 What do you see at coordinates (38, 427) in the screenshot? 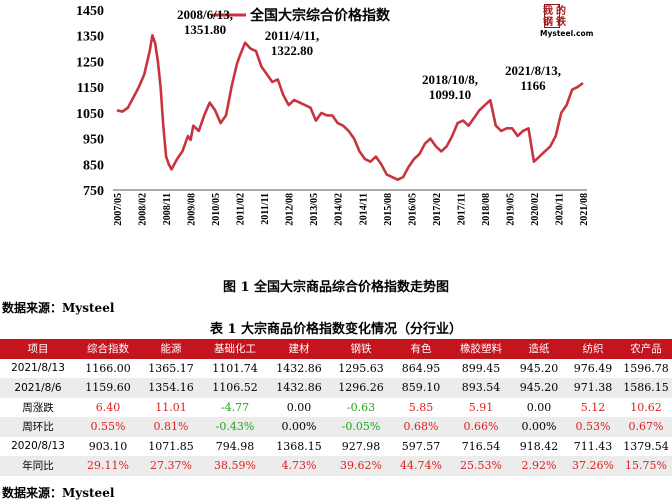
I see `row-label: 周环比` at bounding box center [38, 427].